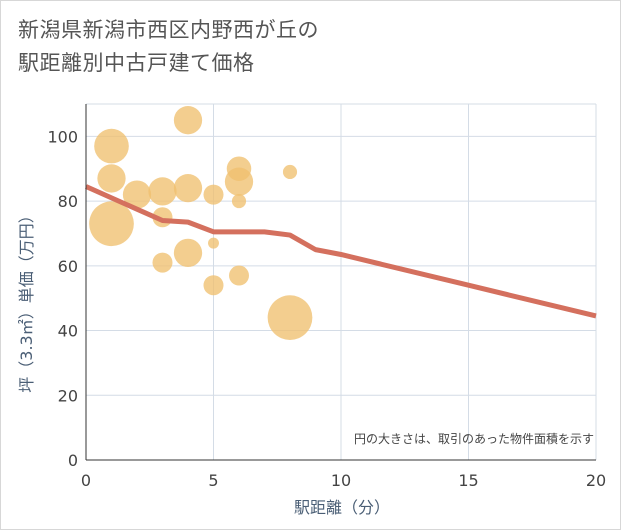  I want to click on y-tick-label: 100, so click(62, 136).